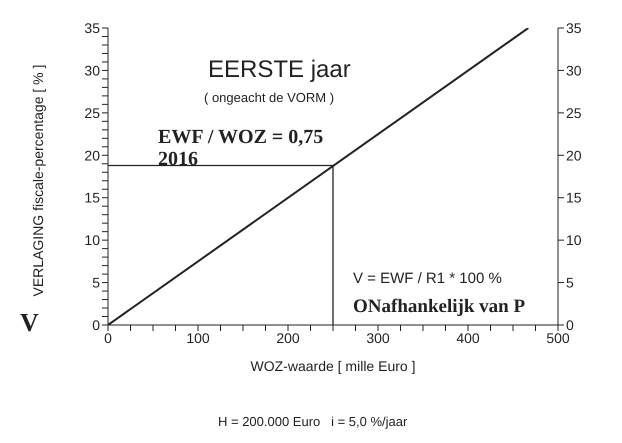  Describe the element at coordinates (38, 180) in the screenshot. I see `y-axis-title: VERLAGING fiscale-percentage [ % ]` at that location.